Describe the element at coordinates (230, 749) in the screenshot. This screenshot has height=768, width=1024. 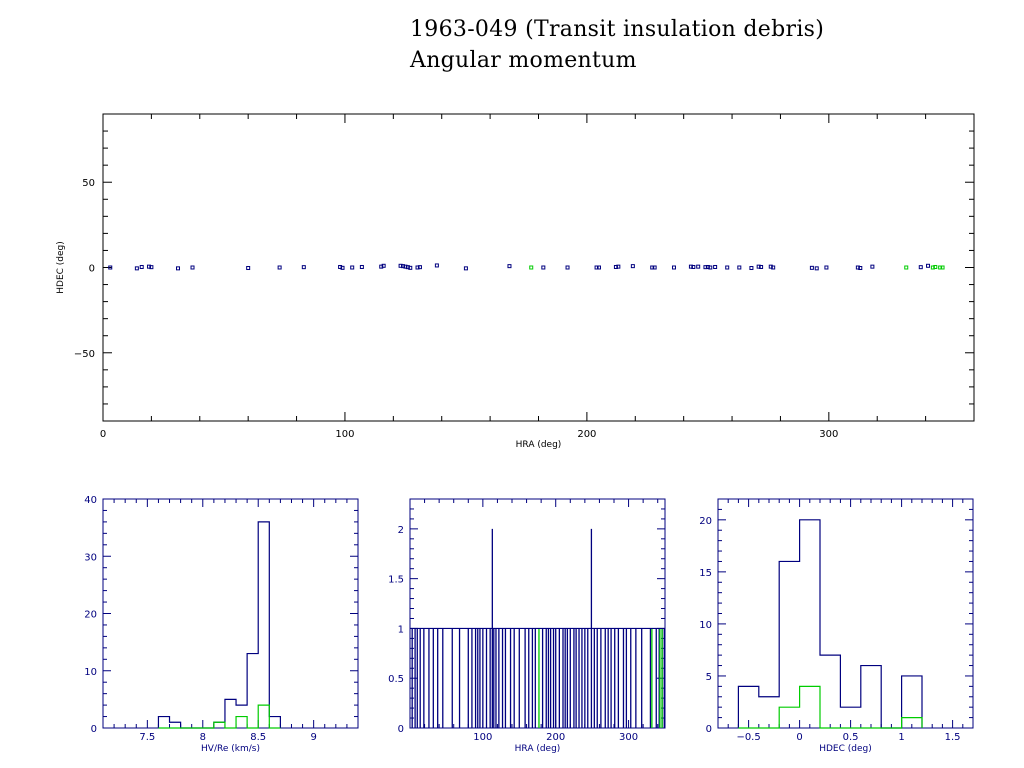
I see `hist1-x-axis-label: HV/Re (km/s)` at that location.